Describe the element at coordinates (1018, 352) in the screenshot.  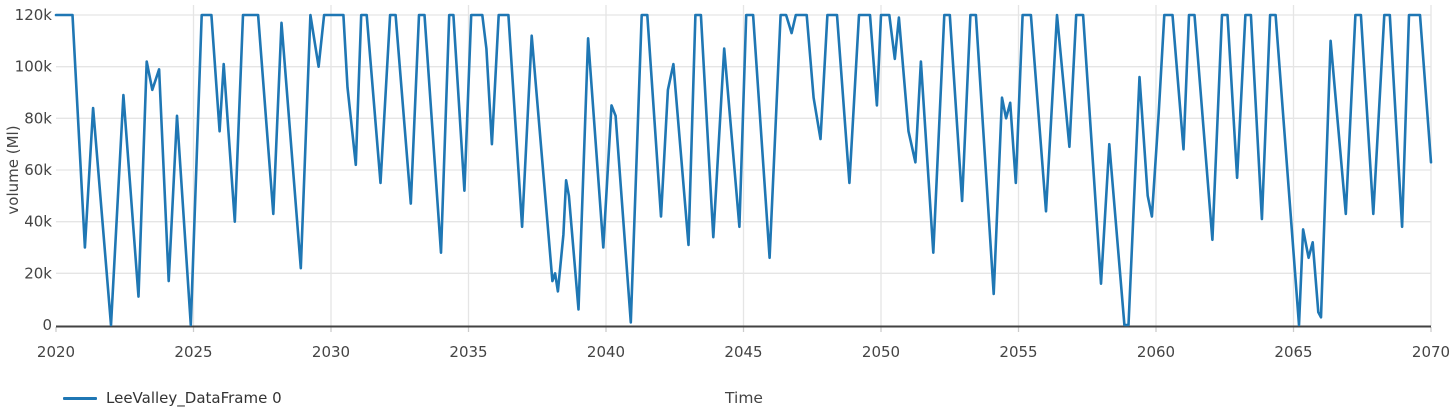
I see `x-tick-label: 2055` at that location.